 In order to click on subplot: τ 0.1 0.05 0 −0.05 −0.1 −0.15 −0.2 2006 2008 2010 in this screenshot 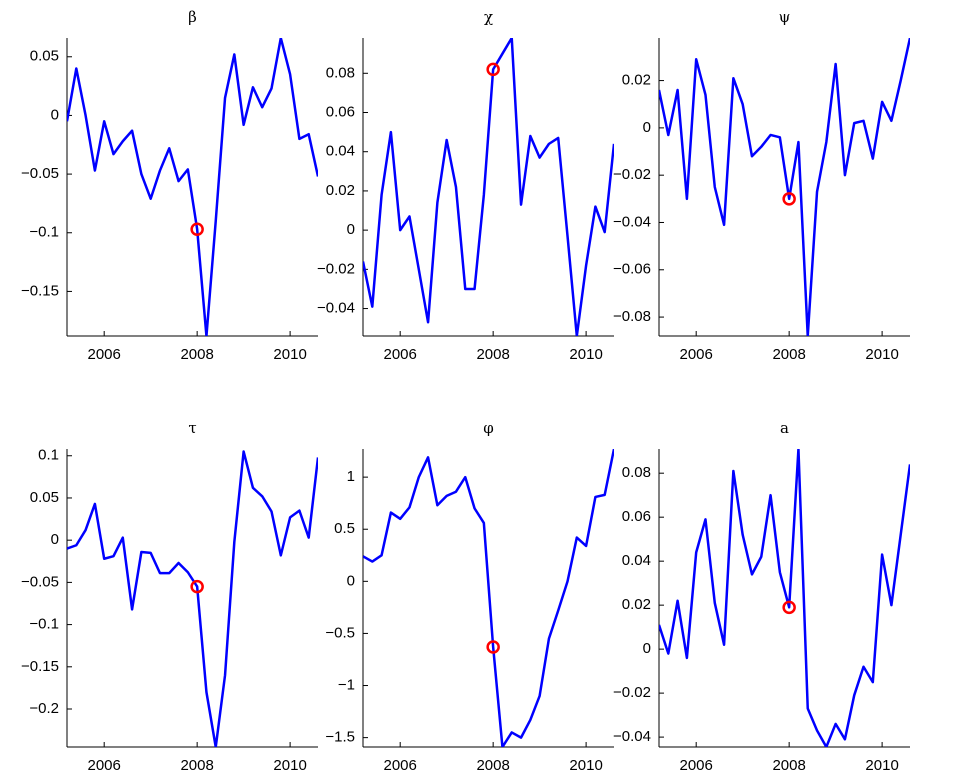, I will do `click(169, 596)`.